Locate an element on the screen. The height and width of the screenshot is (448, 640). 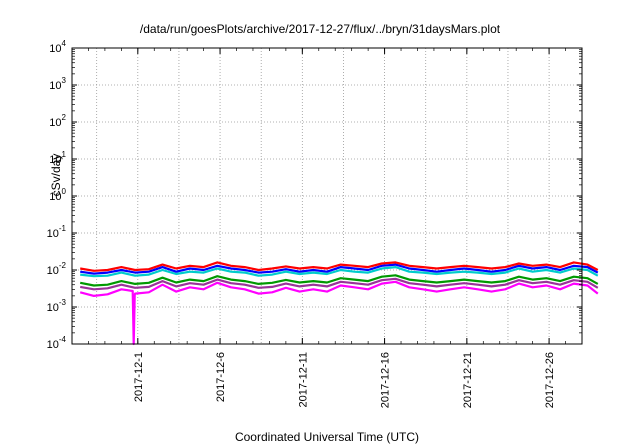
y-tick-label: 10² is located at coordinates (57, 121).